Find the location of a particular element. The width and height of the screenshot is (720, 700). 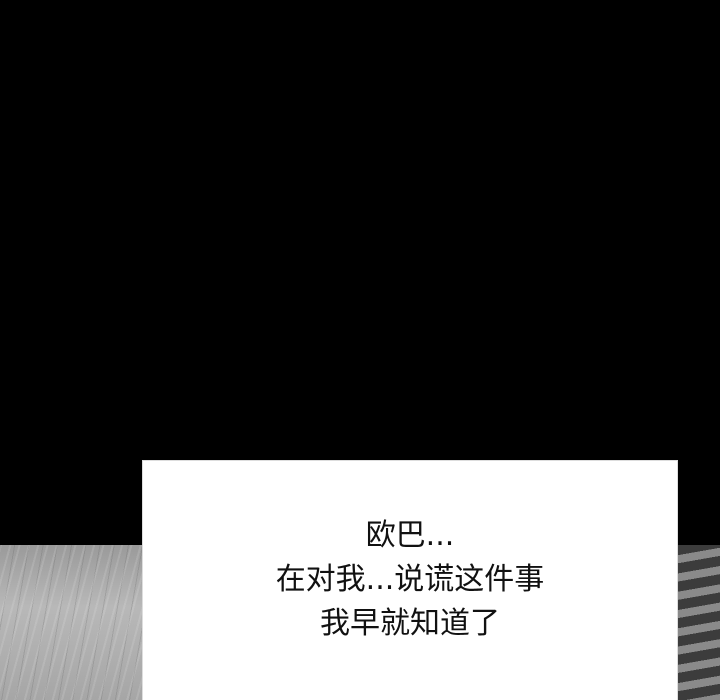

caption-text: 欧巴... 在对我...说谎这件事 我早就知道了 is located at coordinates (410, 580).